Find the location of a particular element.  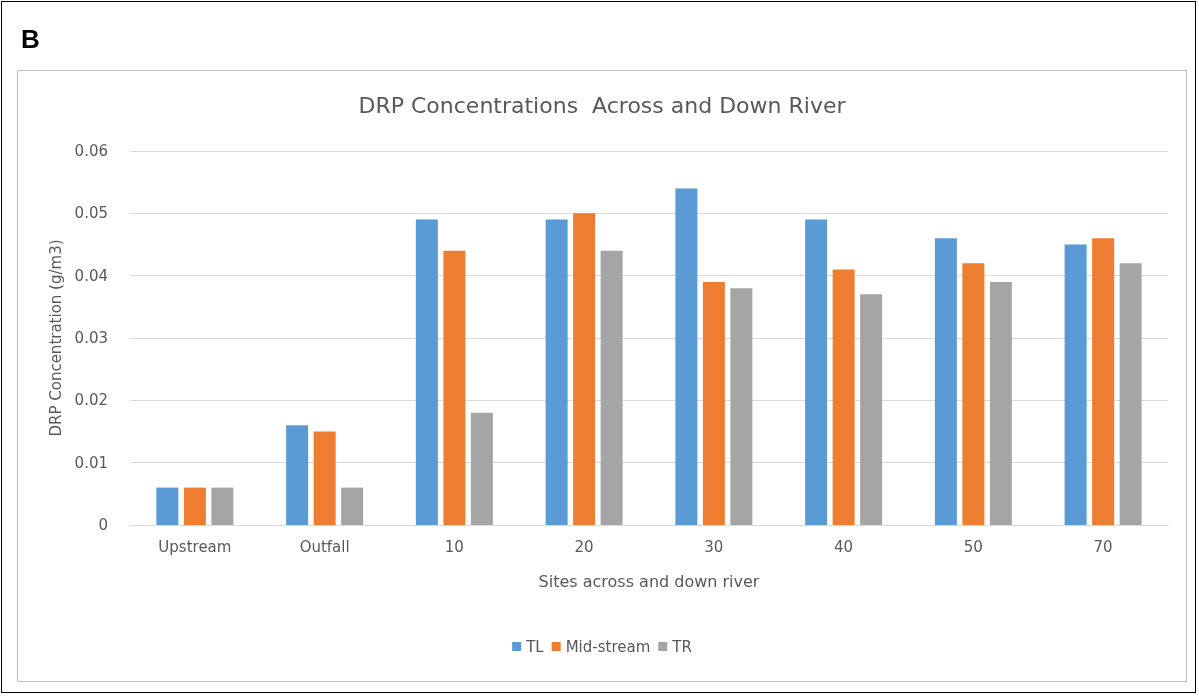

x-tick-label: 70 is located at coordinates (1103, 546).